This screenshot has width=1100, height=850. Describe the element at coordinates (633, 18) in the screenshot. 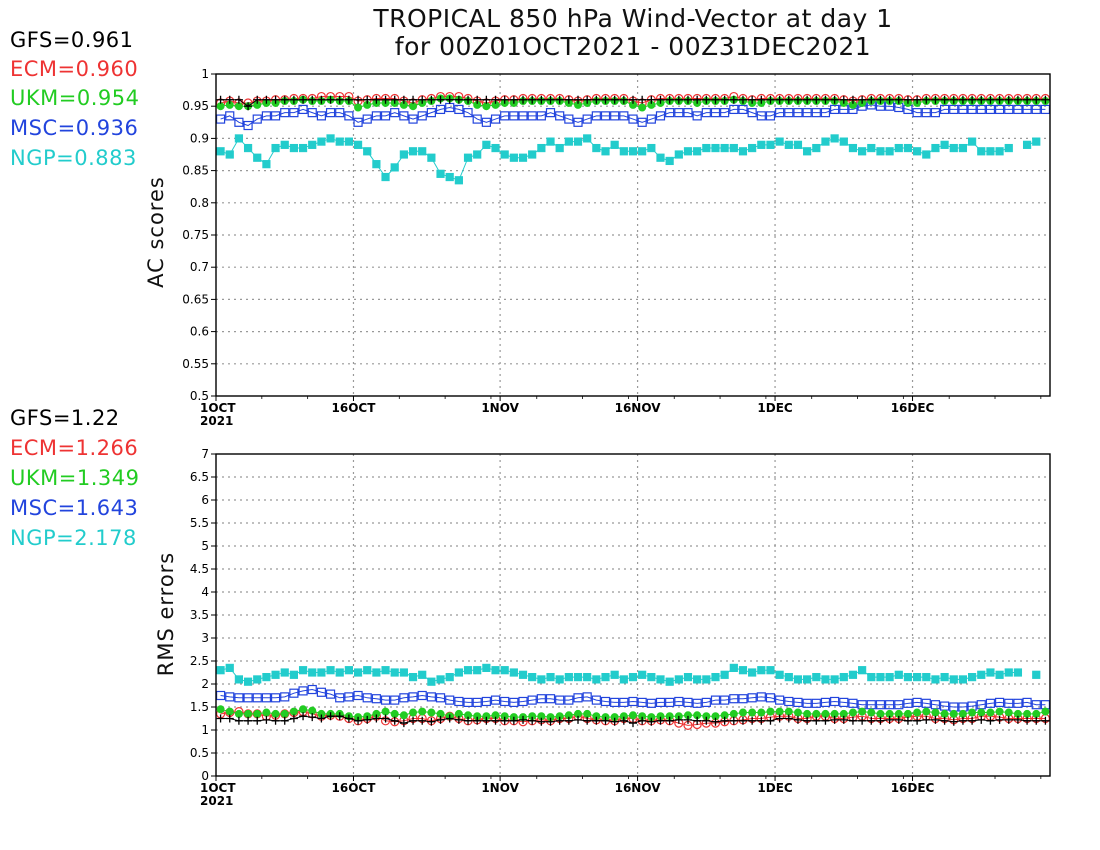

I see `chart-title: TROPICAL 850 hPa Wind-Vector at day 1` at that location.